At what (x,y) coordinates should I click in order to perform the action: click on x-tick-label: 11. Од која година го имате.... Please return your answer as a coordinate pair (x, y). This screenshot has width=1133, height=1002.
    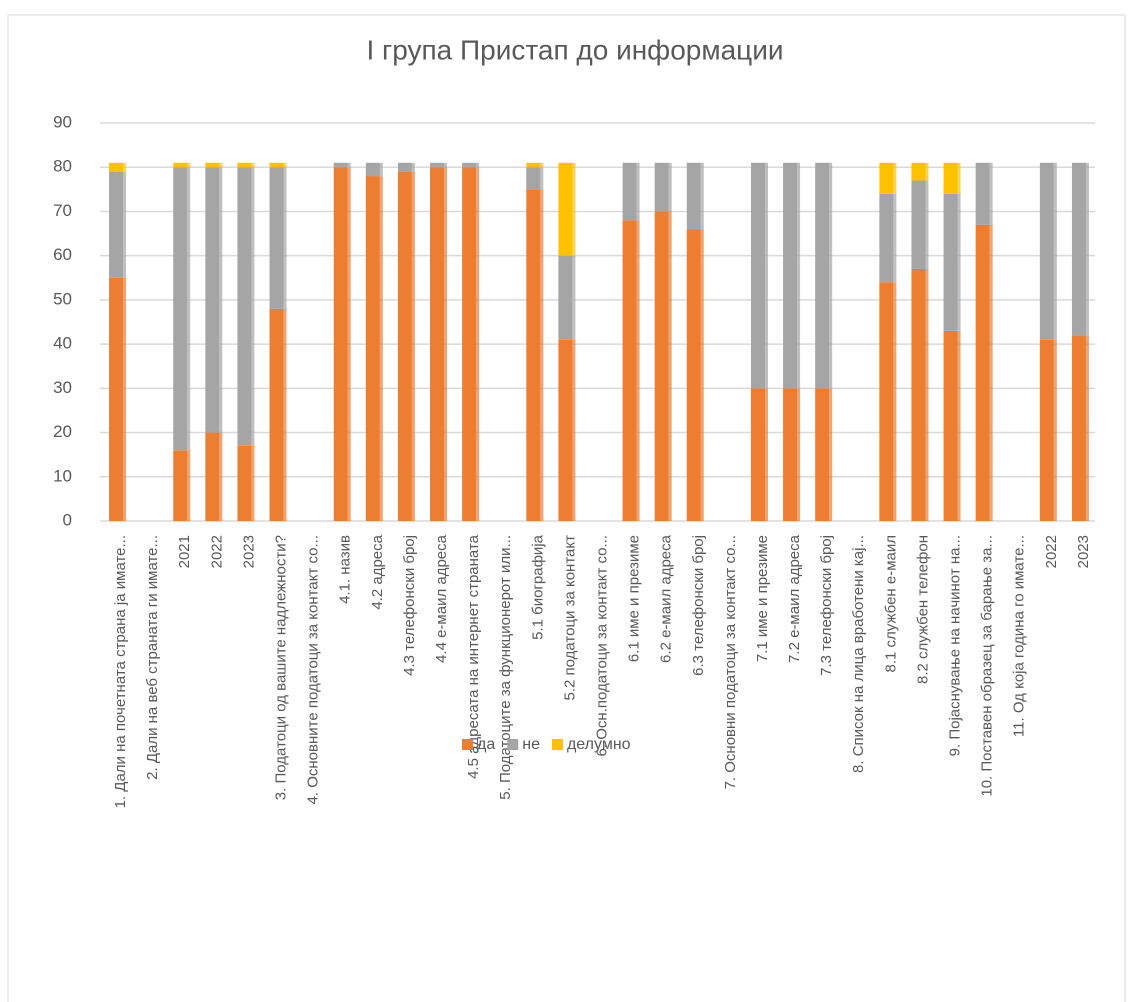
    Looking at the image, I should click on (1019, 636).